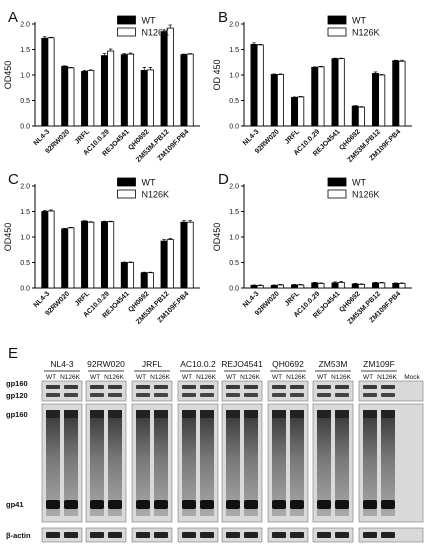 The width and height of the screenshot is (430, 550). Describe the element at coordinates (234, 76) in the screenshot. I see `y-tick-label: 1.0` at that location.